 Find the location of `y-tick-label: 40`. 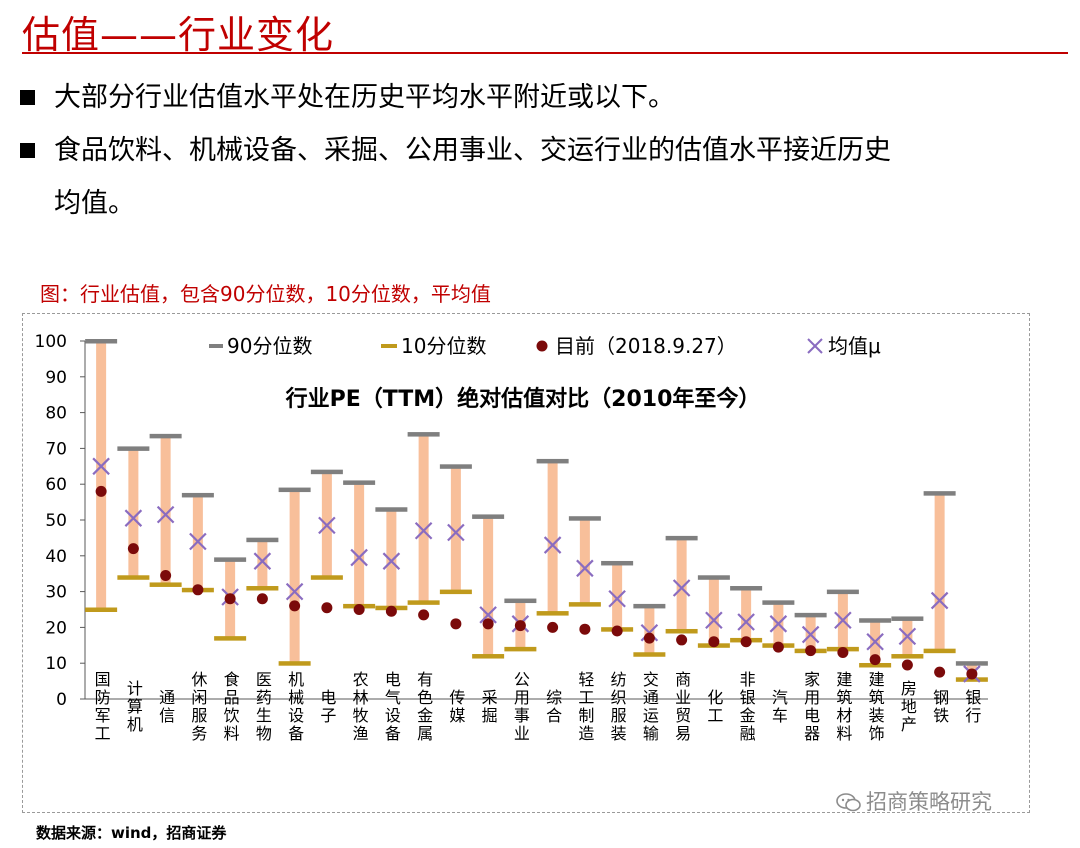

y-tick-label: 40 is located at coordinates (56, 557).